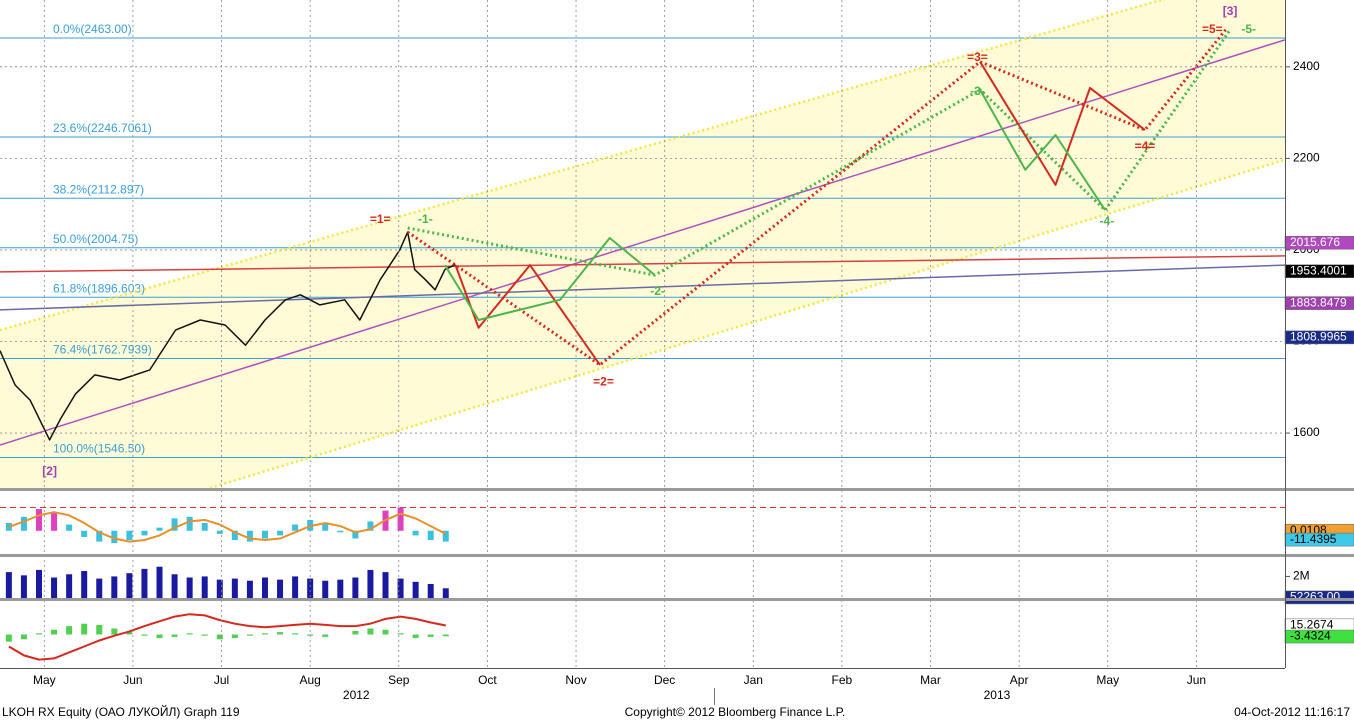  What do you see at coordinates (1230, 11) in the screenshot?
I see `wave-label: [3]` at bounding box center [1230, 11].